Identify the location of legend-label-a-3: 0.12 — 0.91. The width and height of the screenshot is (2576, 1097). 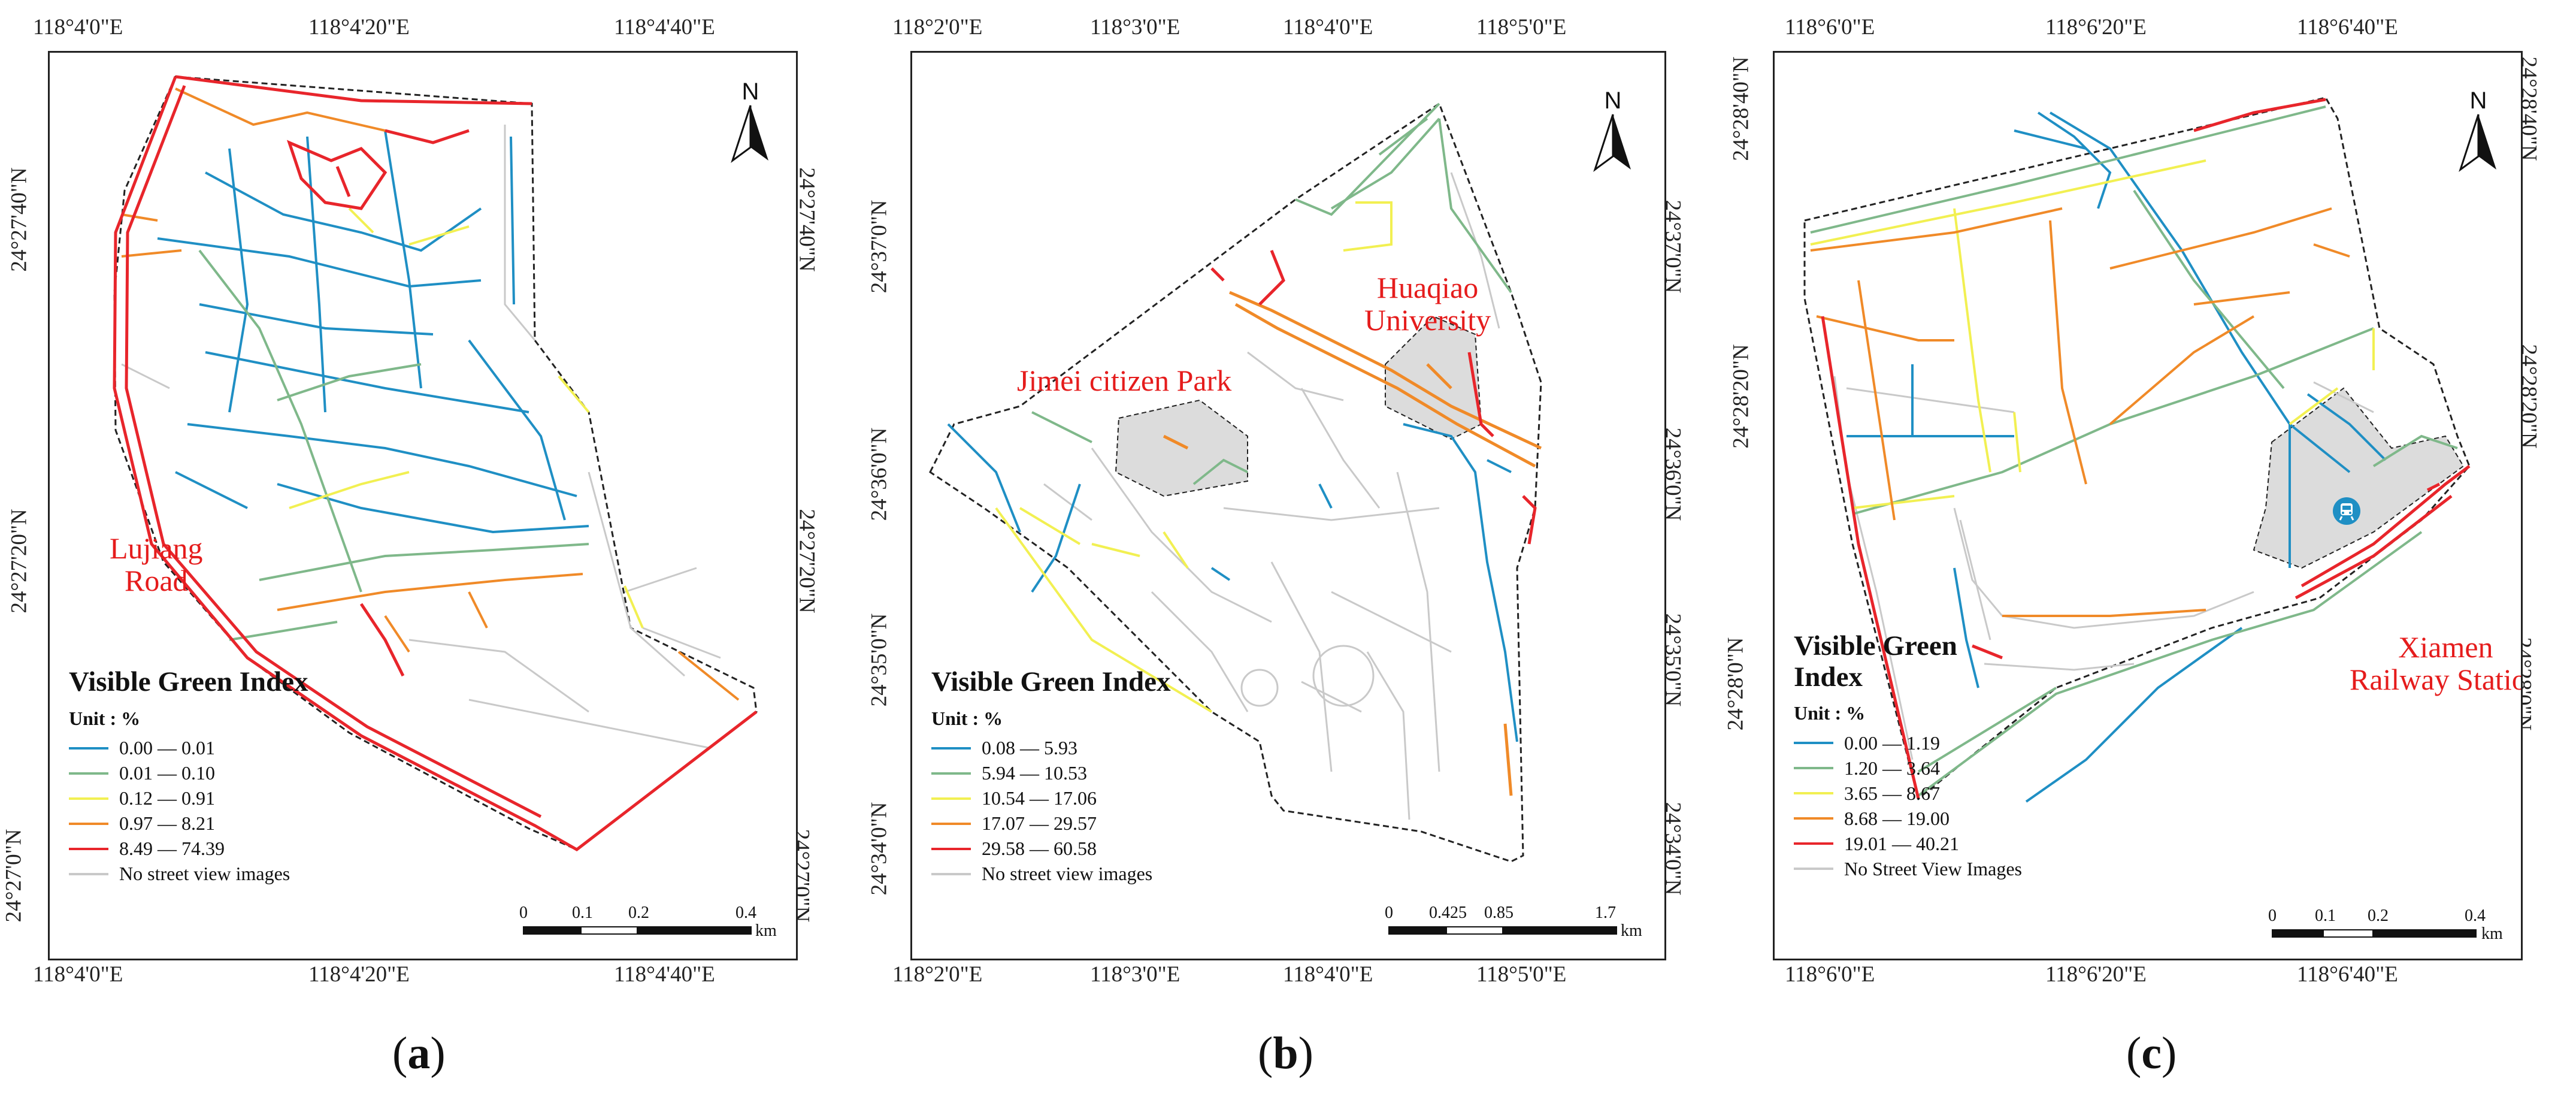
(167, 798).